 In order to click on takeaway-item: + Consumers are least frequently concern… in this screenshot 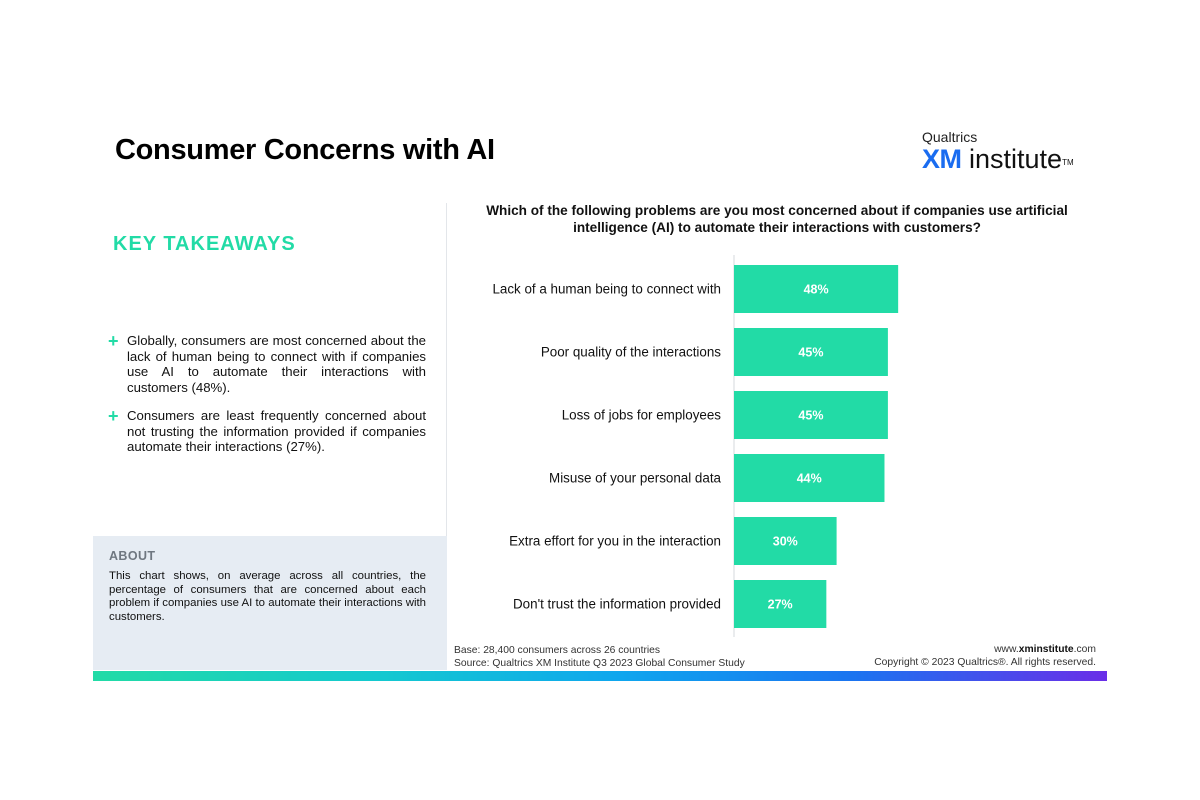, I will do `click(267, 430)`.